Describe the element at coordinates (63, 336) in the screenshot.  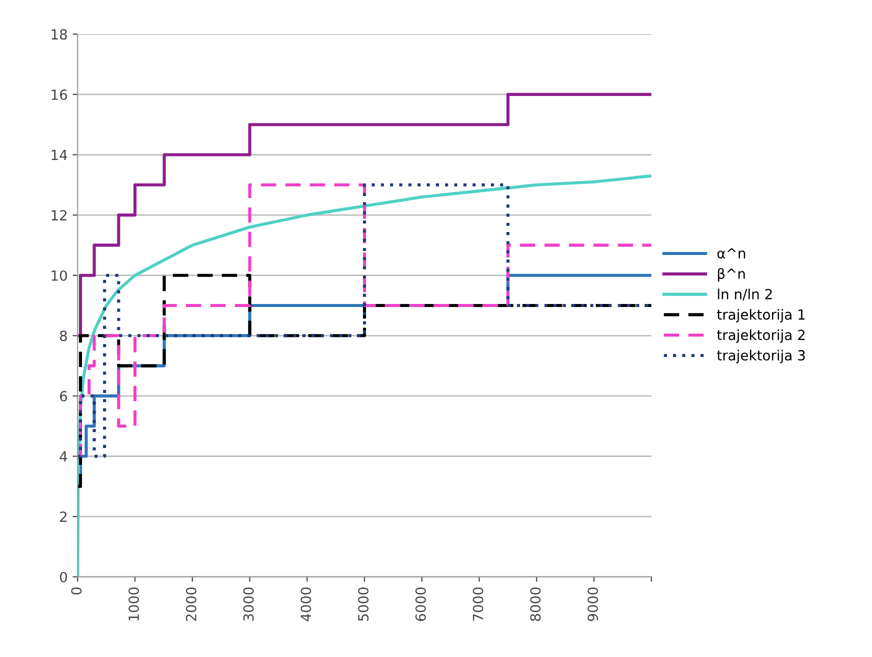
I see `y-tick-label: 8` at that location.